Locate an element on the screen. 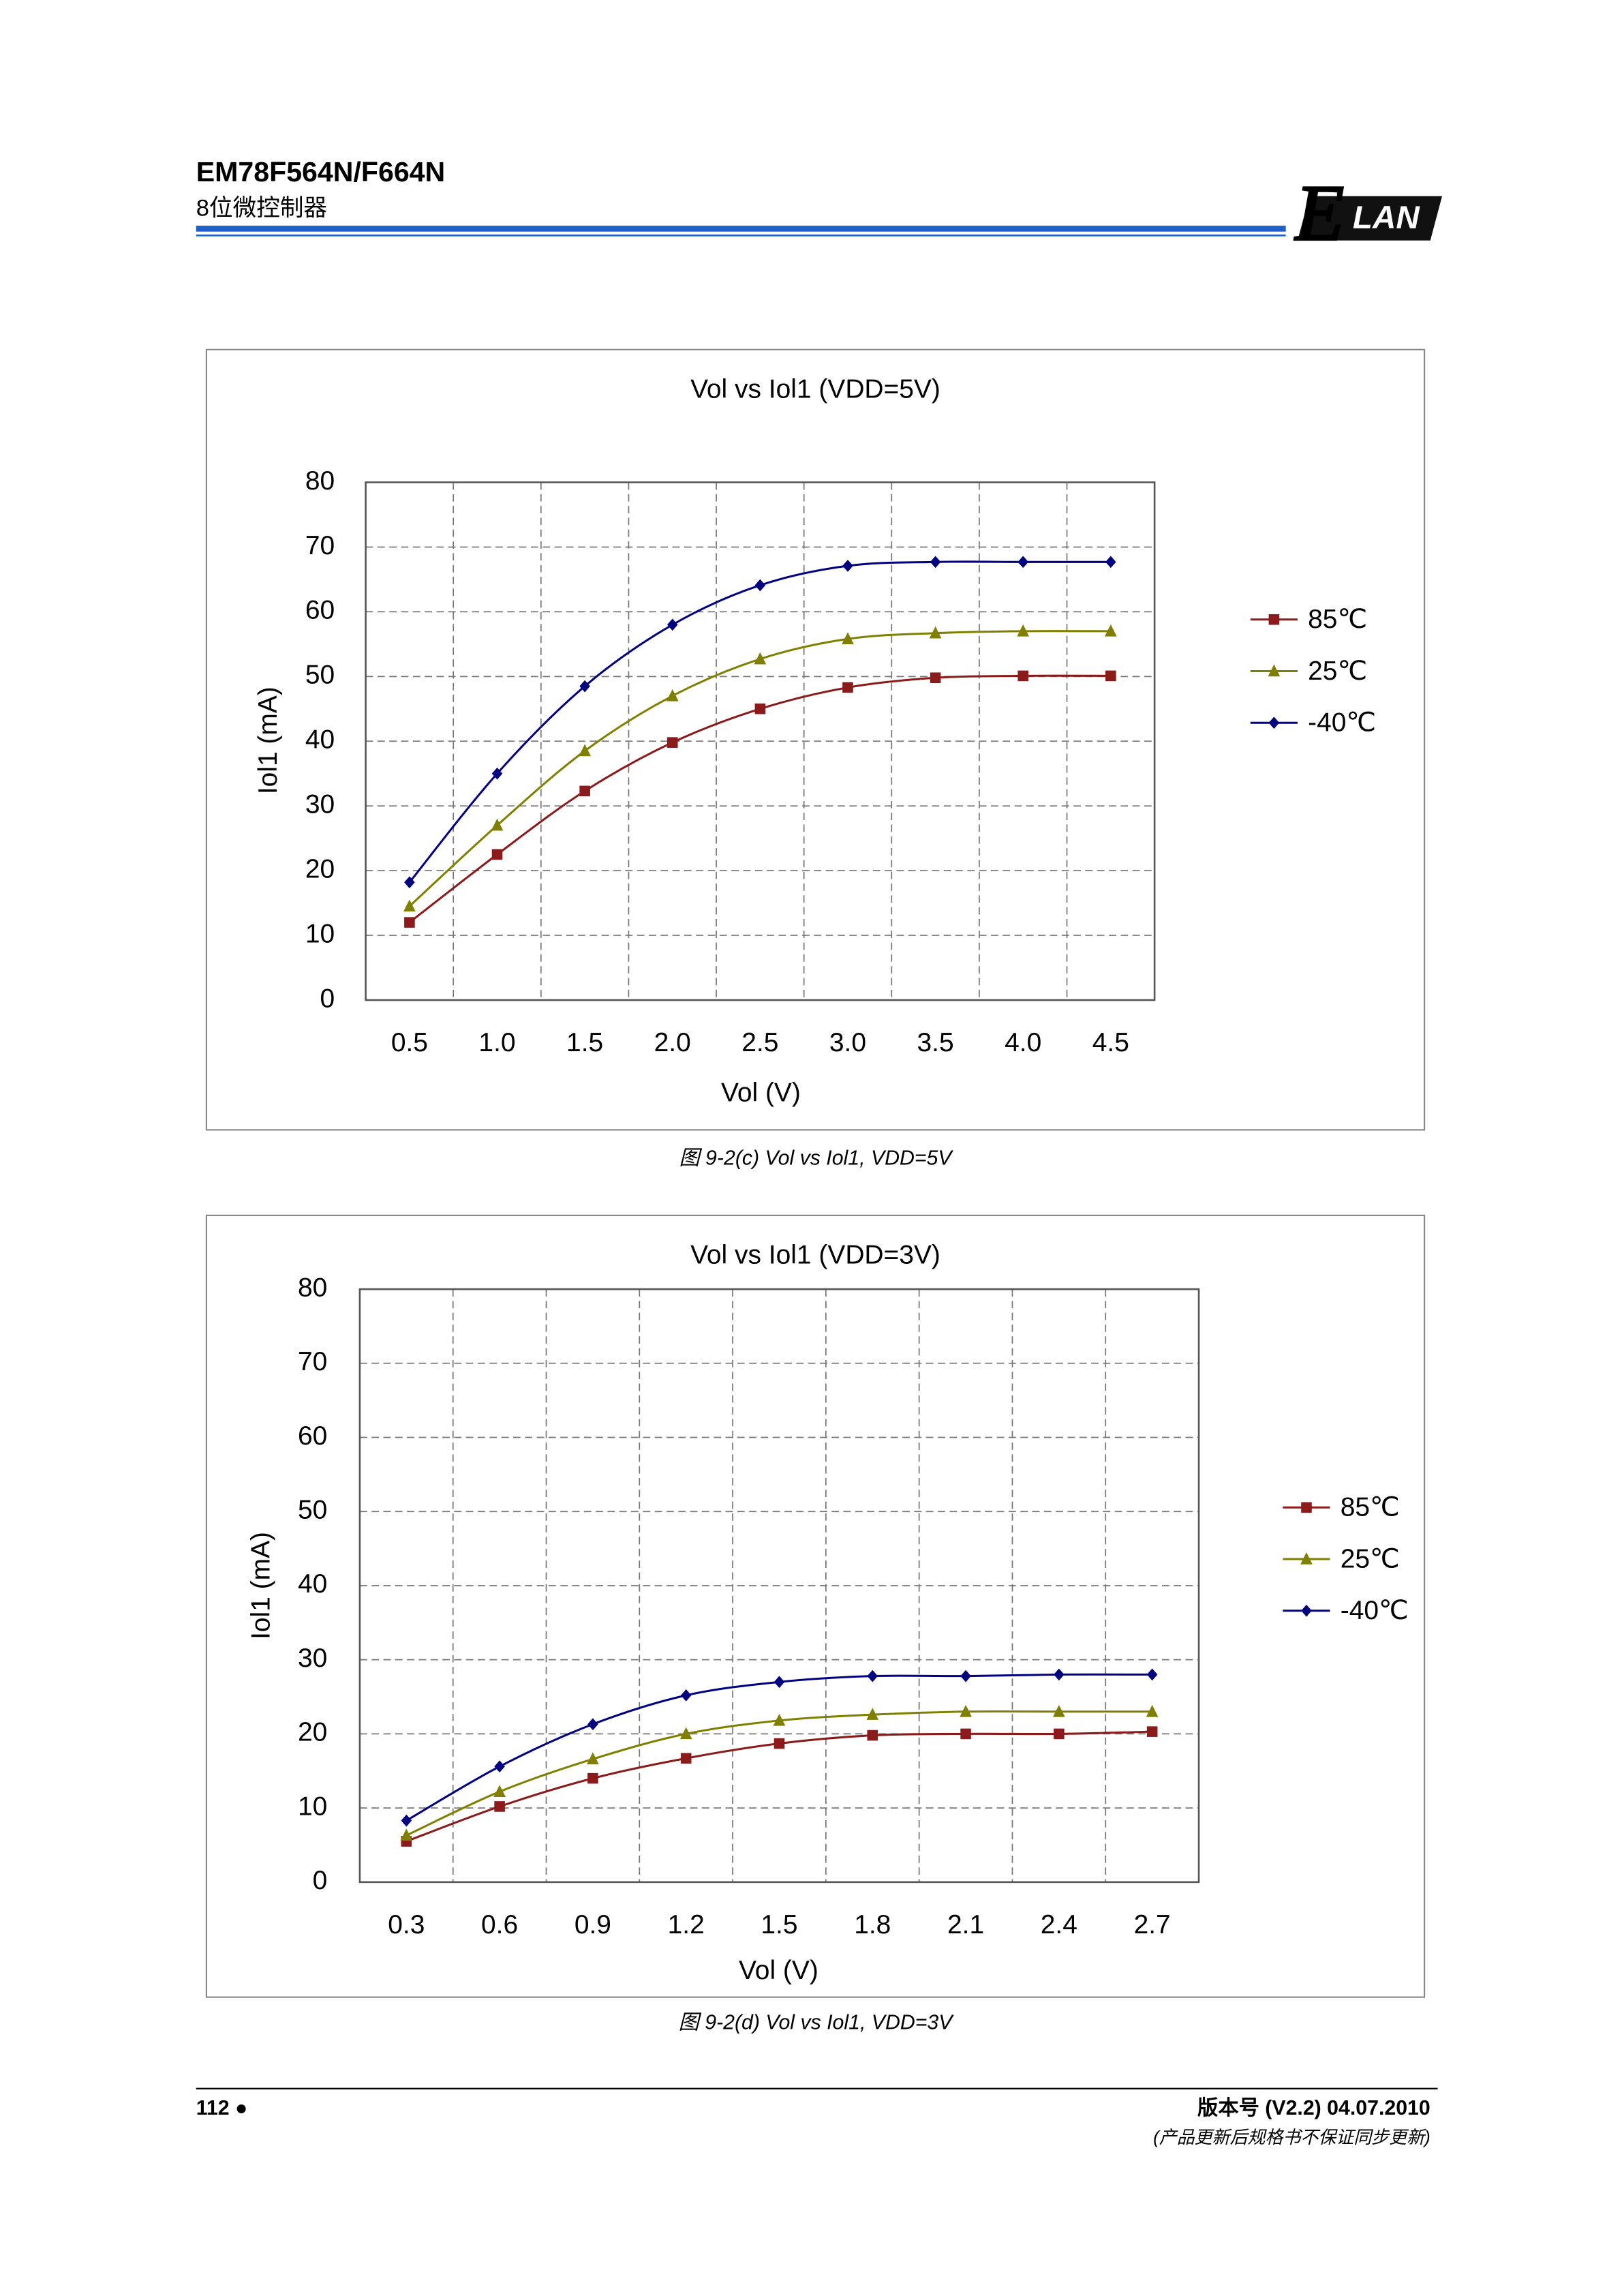 Image resolution: width=1622 pixels, height=2296 pixels. y-tick-label: 50 is located at coordinates (312, 1511).